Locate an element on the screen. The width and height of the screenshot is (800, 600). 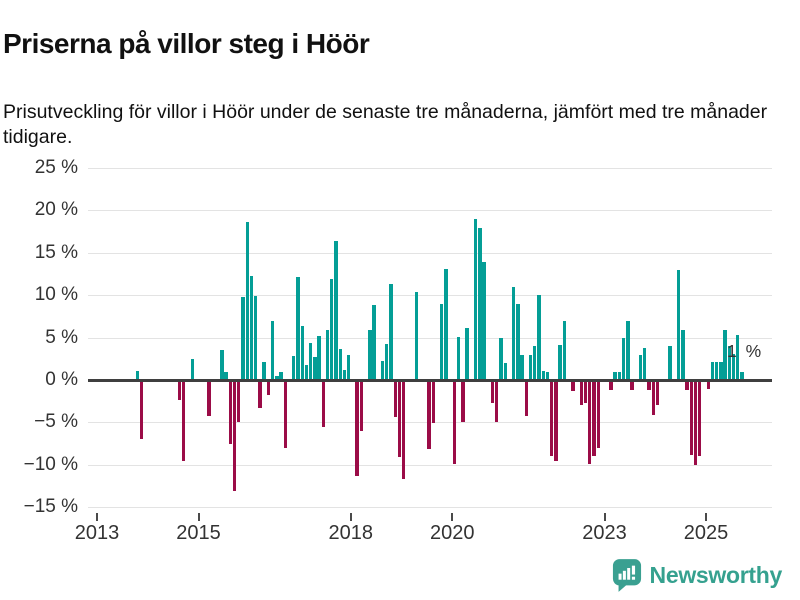
latest-value-annotation: 1 % is located at coordinates (745, 351).